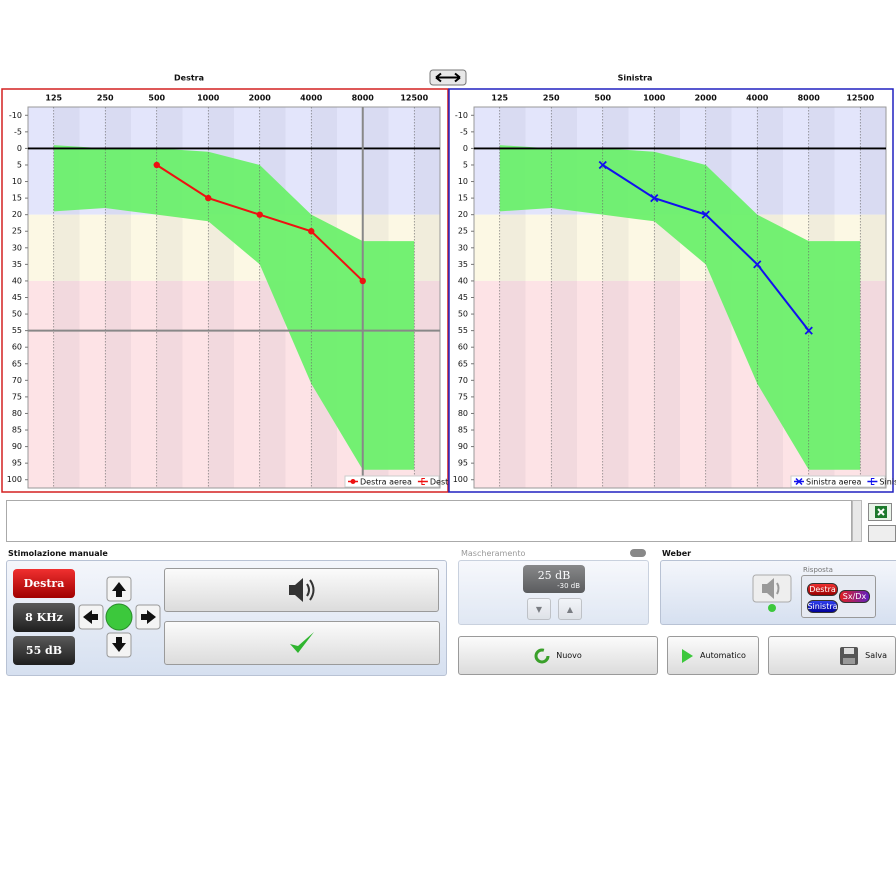  What do you see at coordinates (688, 655) in the screenshot?
I see `play-icon` at bounding box center [688, 655].